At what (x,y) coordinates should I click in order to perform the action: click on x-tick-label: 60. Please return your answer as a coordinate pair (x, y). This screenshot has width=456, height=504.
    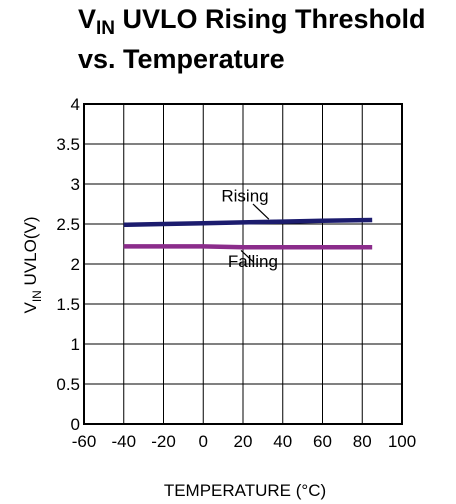
    Looking at the image, I should click on (322, 441).